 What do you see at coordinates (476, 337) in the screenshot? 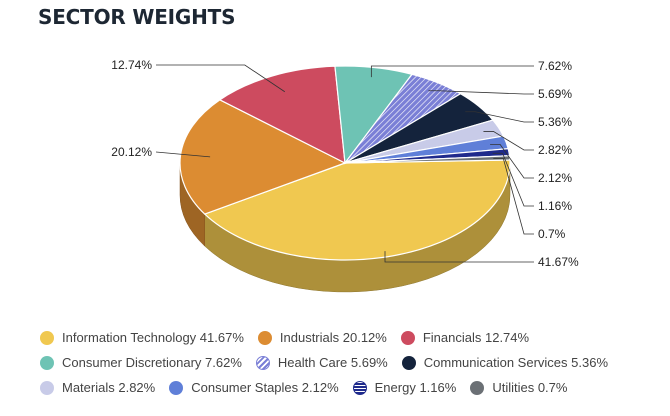
I see `legend-label: Financials 12.74%` at bounding box center [476, 337].